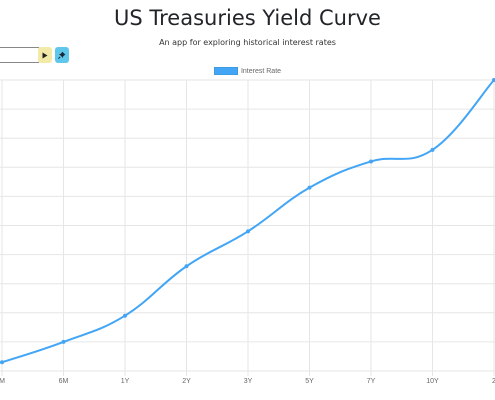 The height and width of the screenshot is (400, 495). What do you see at coordinates (186, 266) in the screenshot?
I see `data-point-2y` at bounding box center [186, 266].